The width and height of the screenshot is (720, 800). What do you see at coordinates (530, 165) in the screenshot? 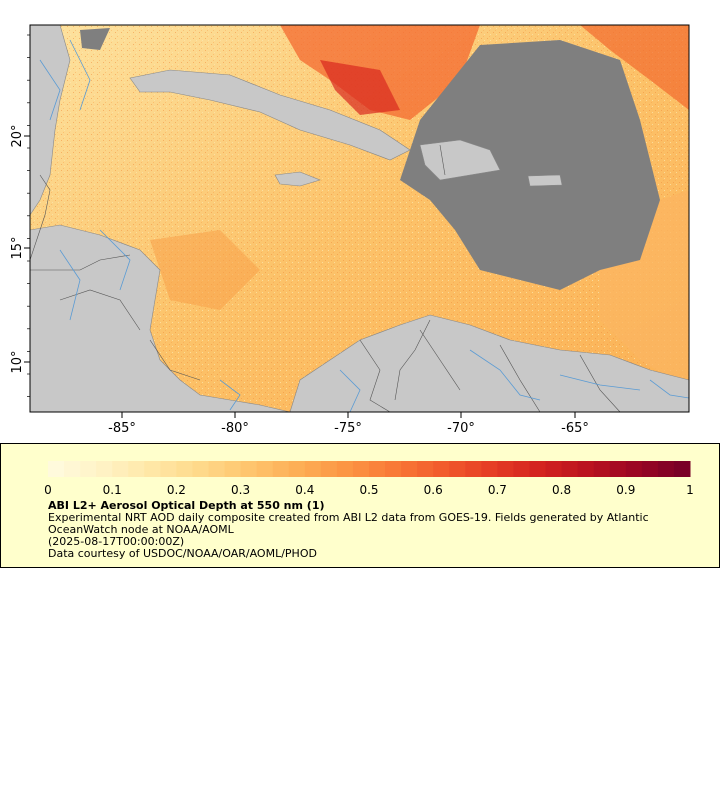
I see `no-data-region` at bounding box center [530, 165].